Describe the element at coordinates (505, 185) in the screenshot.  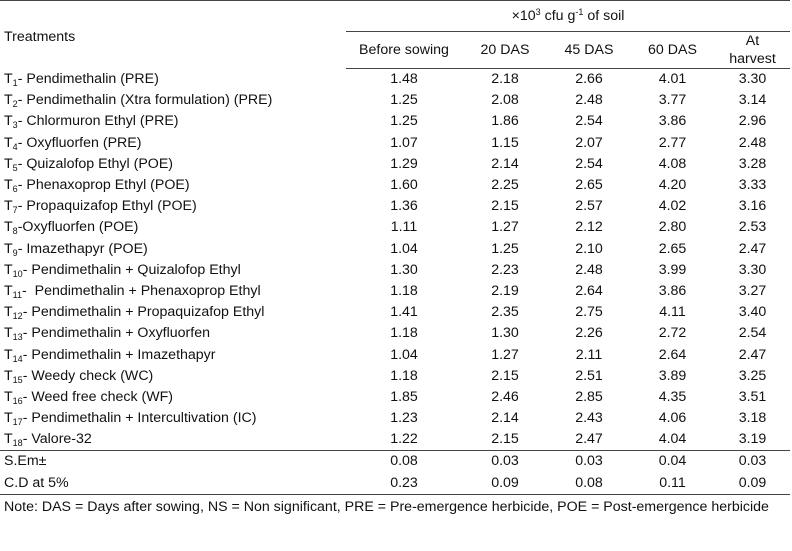
I see `table-cell: 2.25` at that location.